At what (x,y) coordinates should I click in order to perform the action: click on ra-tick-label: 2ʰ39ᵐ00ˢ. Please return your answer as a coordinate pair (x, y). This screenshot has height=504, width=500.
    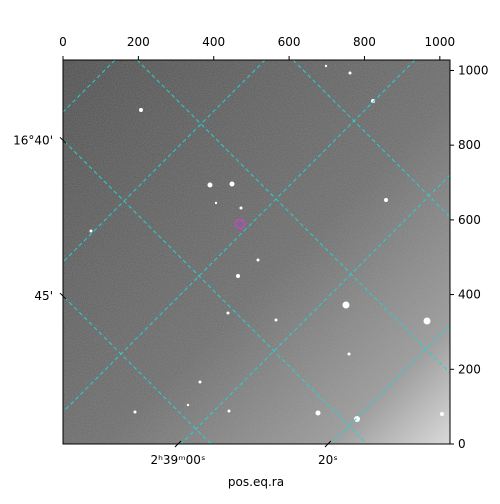
    Looking at the image, I should click on (177, 460).